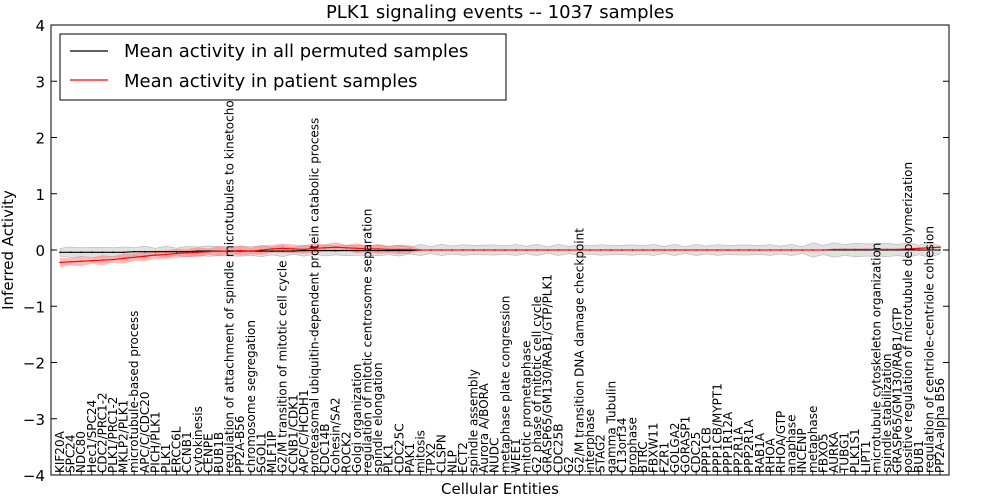  I want to click on x-tick-label: FBXW11, so click(654, 448).